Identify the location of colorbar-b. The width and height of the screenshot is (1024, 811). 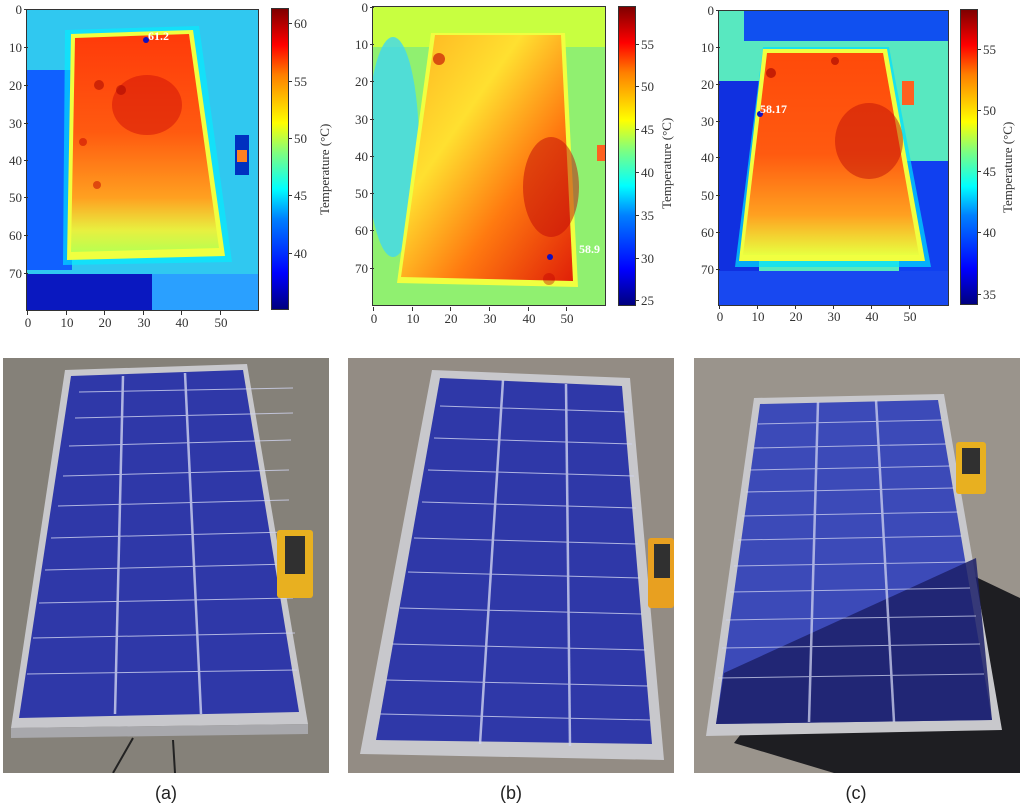
(627, 156).